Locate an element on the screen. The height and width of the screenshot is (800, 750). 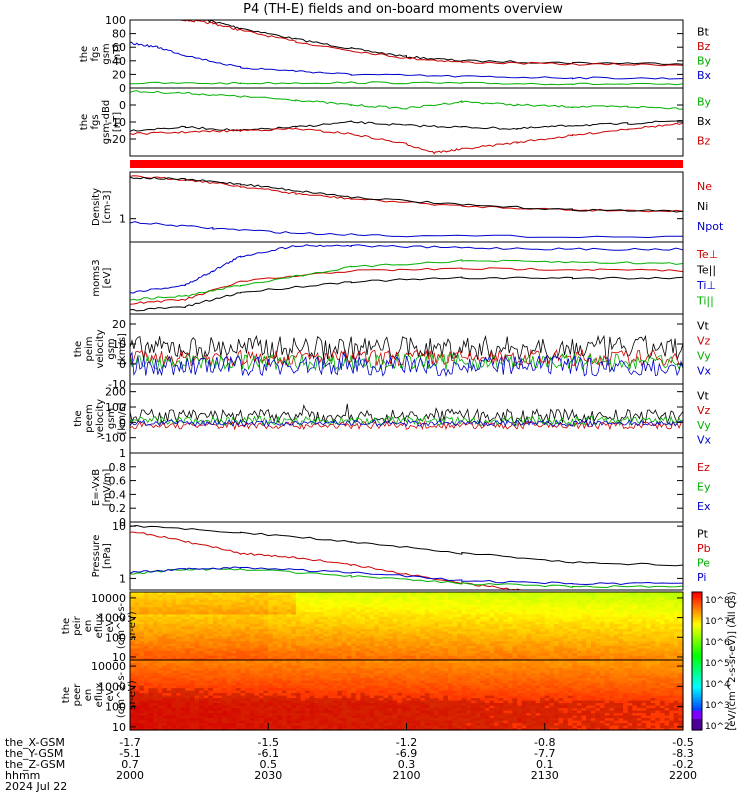
legend-label-Ne: Ne is located at coordinates (704, 186).